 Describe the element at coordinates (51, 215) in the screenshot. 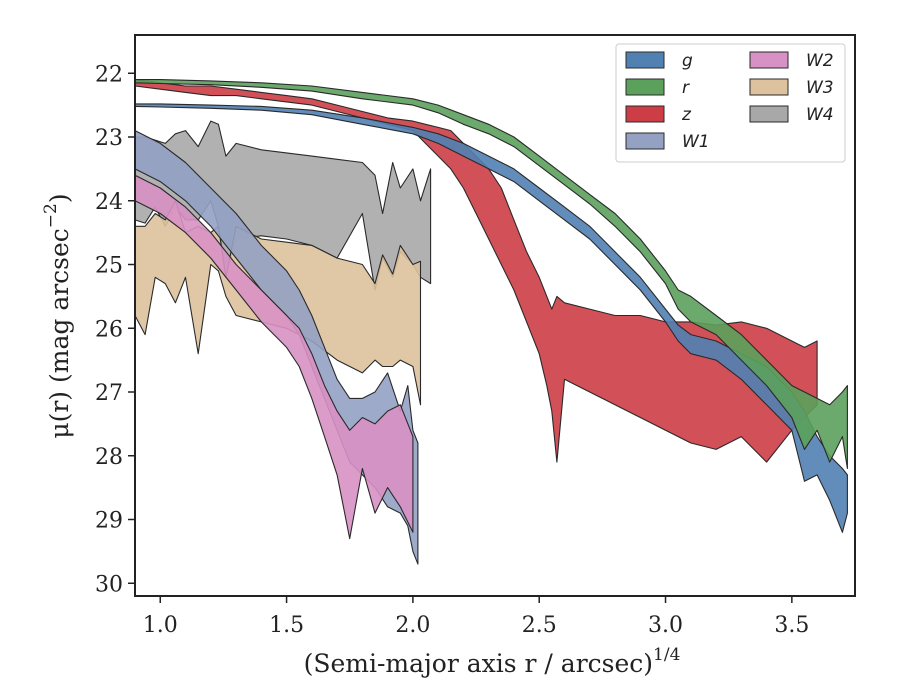

I see `y-axis-label-exponent: −2` at that location.